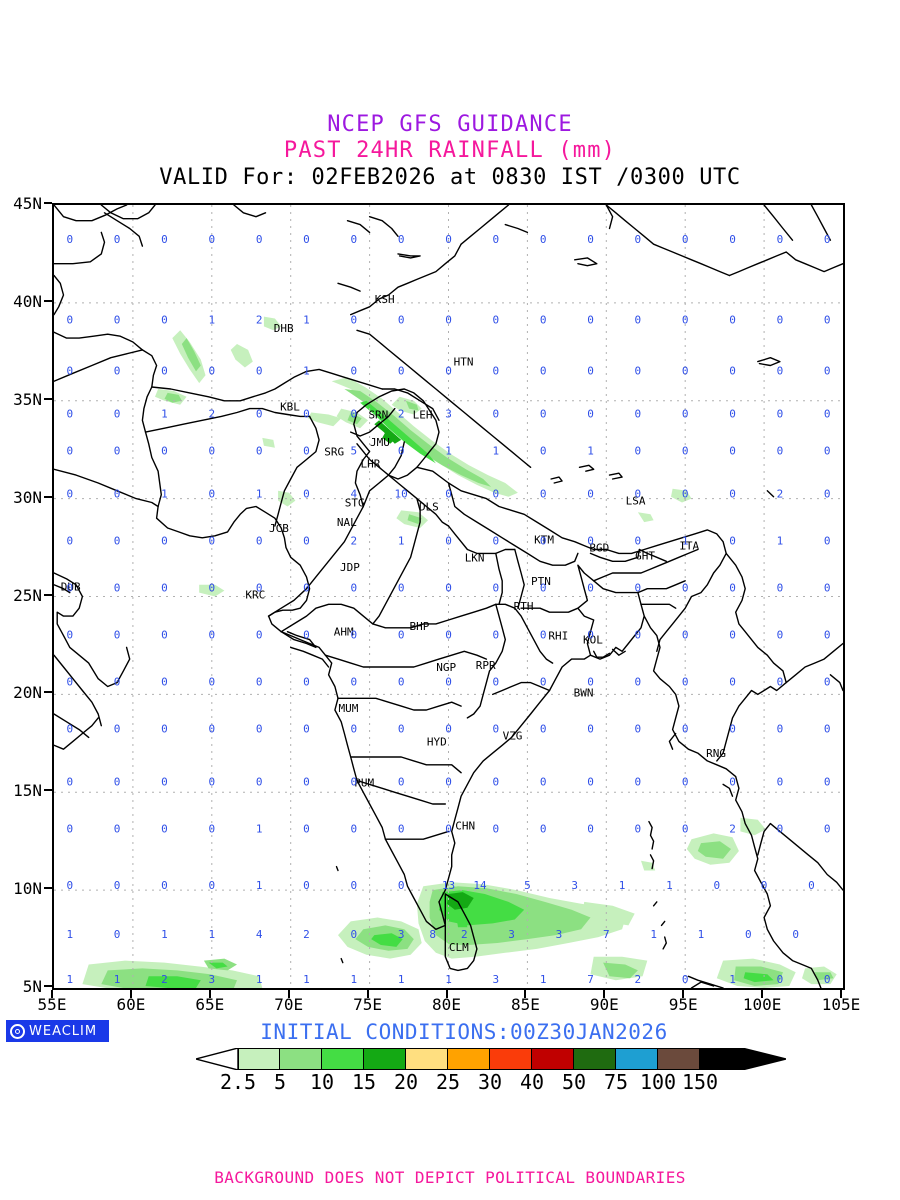 This screenshot has width=900, height=1200. Describe the element at coordinates (604, 1004) in the screenshot. I see `x-axis-label: 90E` at that location.